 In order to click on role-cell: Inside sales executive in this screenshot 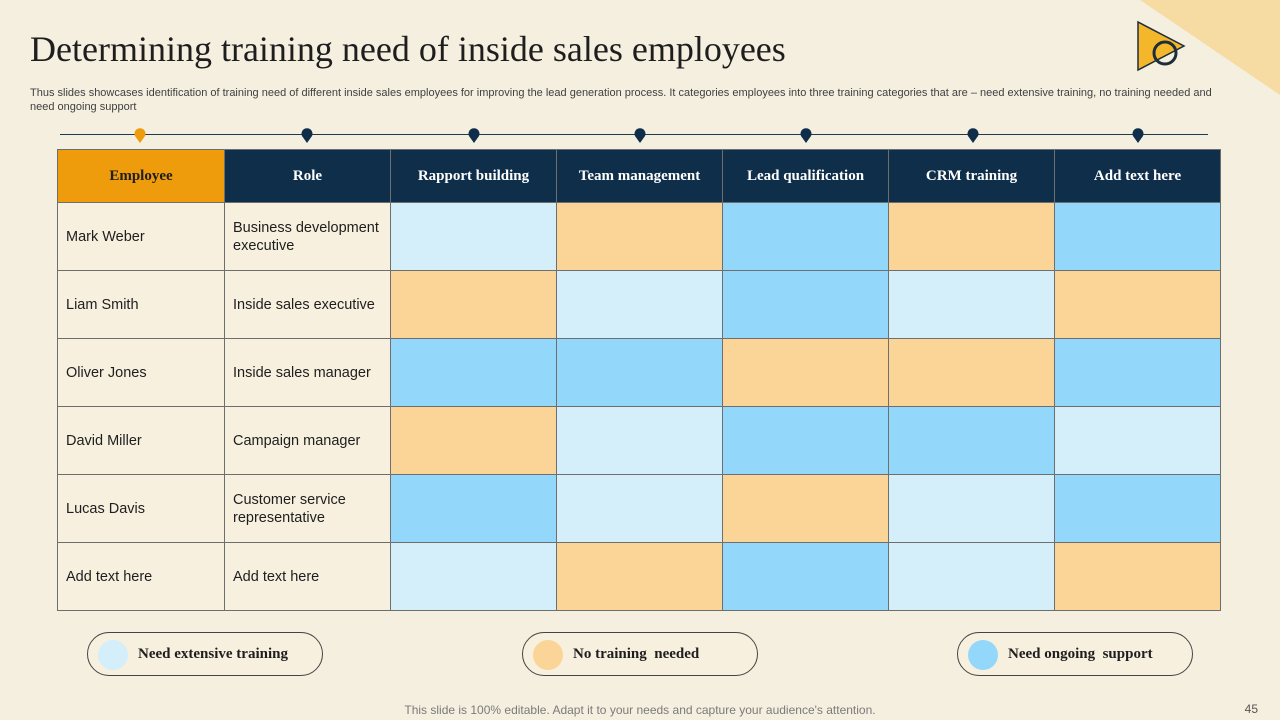, I will do `click(307, 304)`.